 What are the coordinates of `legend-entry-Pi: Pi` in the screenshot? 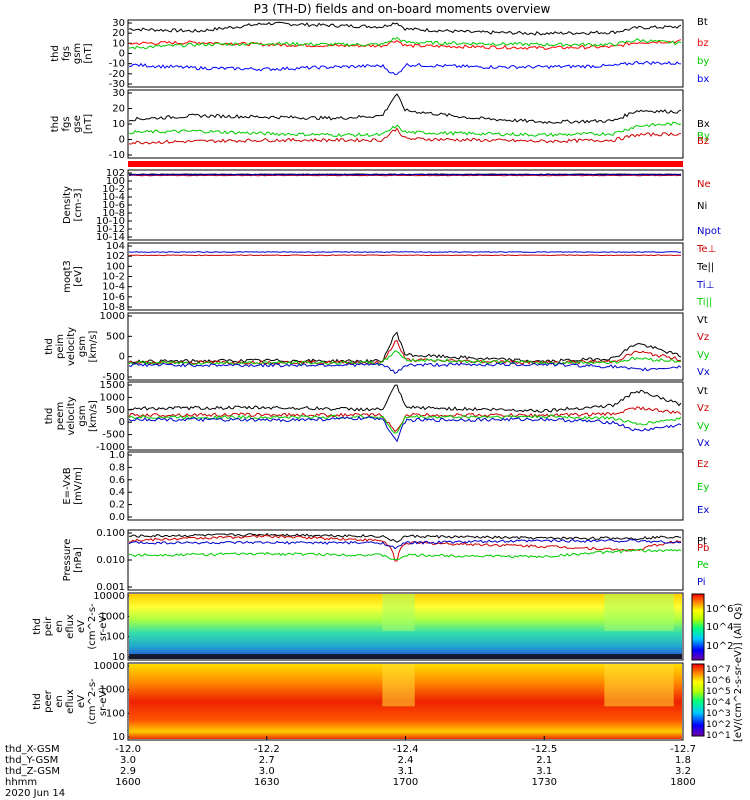 It's located at (701, 582).